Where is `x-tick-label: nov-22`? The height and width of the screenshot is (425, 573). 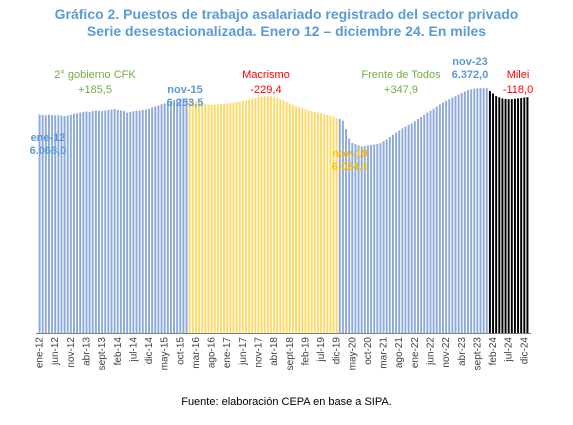 x-tick-label: nov-22 is located at coordinates (446, 352).